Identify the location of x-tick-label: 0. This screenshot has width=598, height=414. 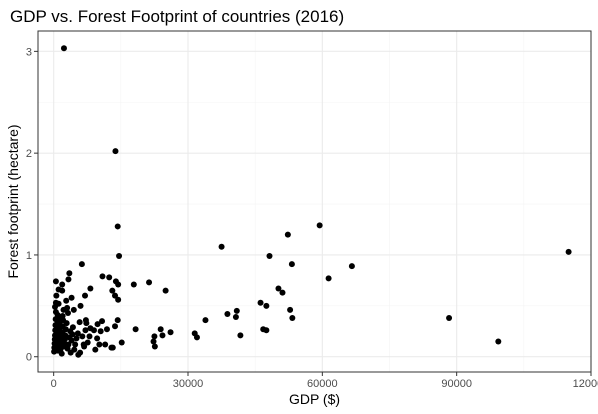
(54, 384).